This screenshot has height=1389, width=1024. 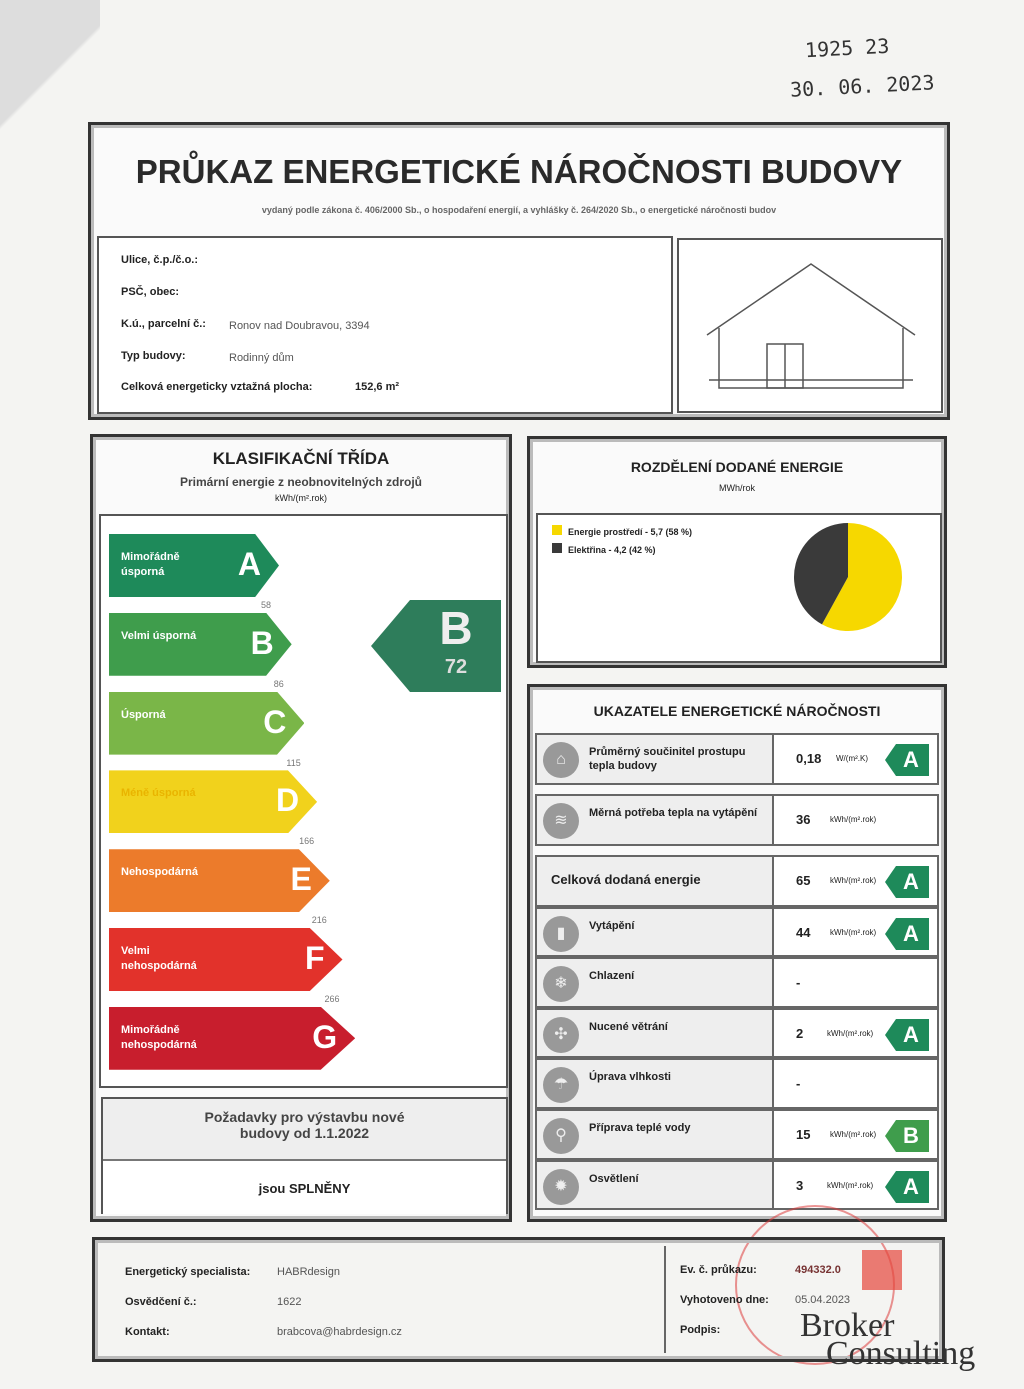 I want to click on indicator-value-cell: 65 kWh/(m².rok) A, so click(x=854, y=881).